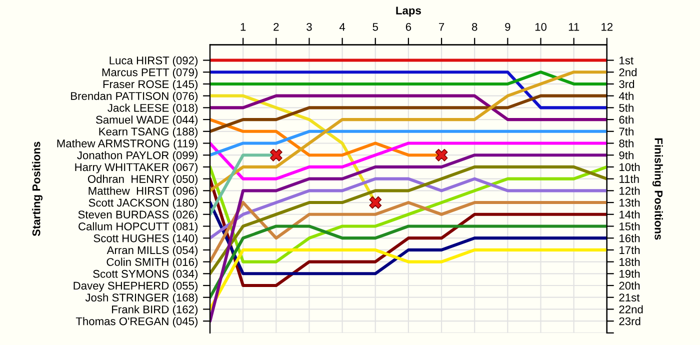  I want to click on y-tick-label: 6th, so click(626, 120).